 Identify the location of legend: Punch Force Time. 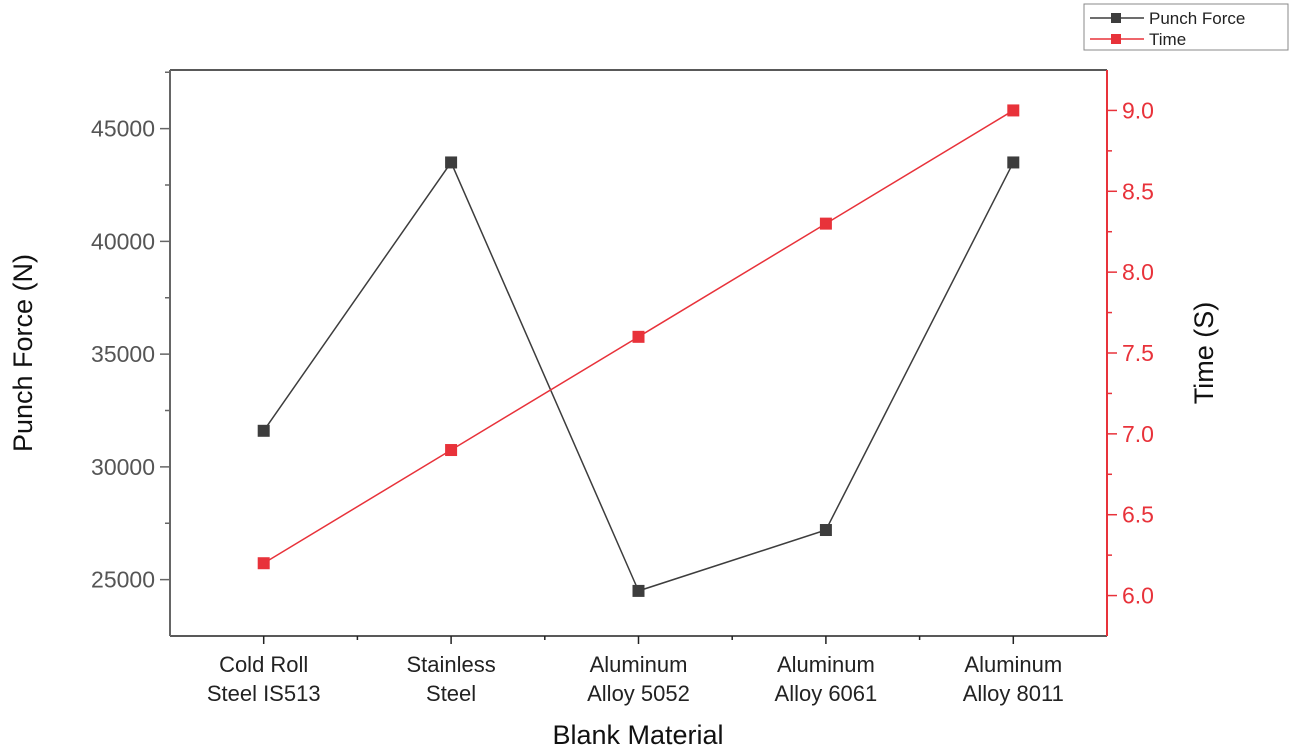
(1186, 27).